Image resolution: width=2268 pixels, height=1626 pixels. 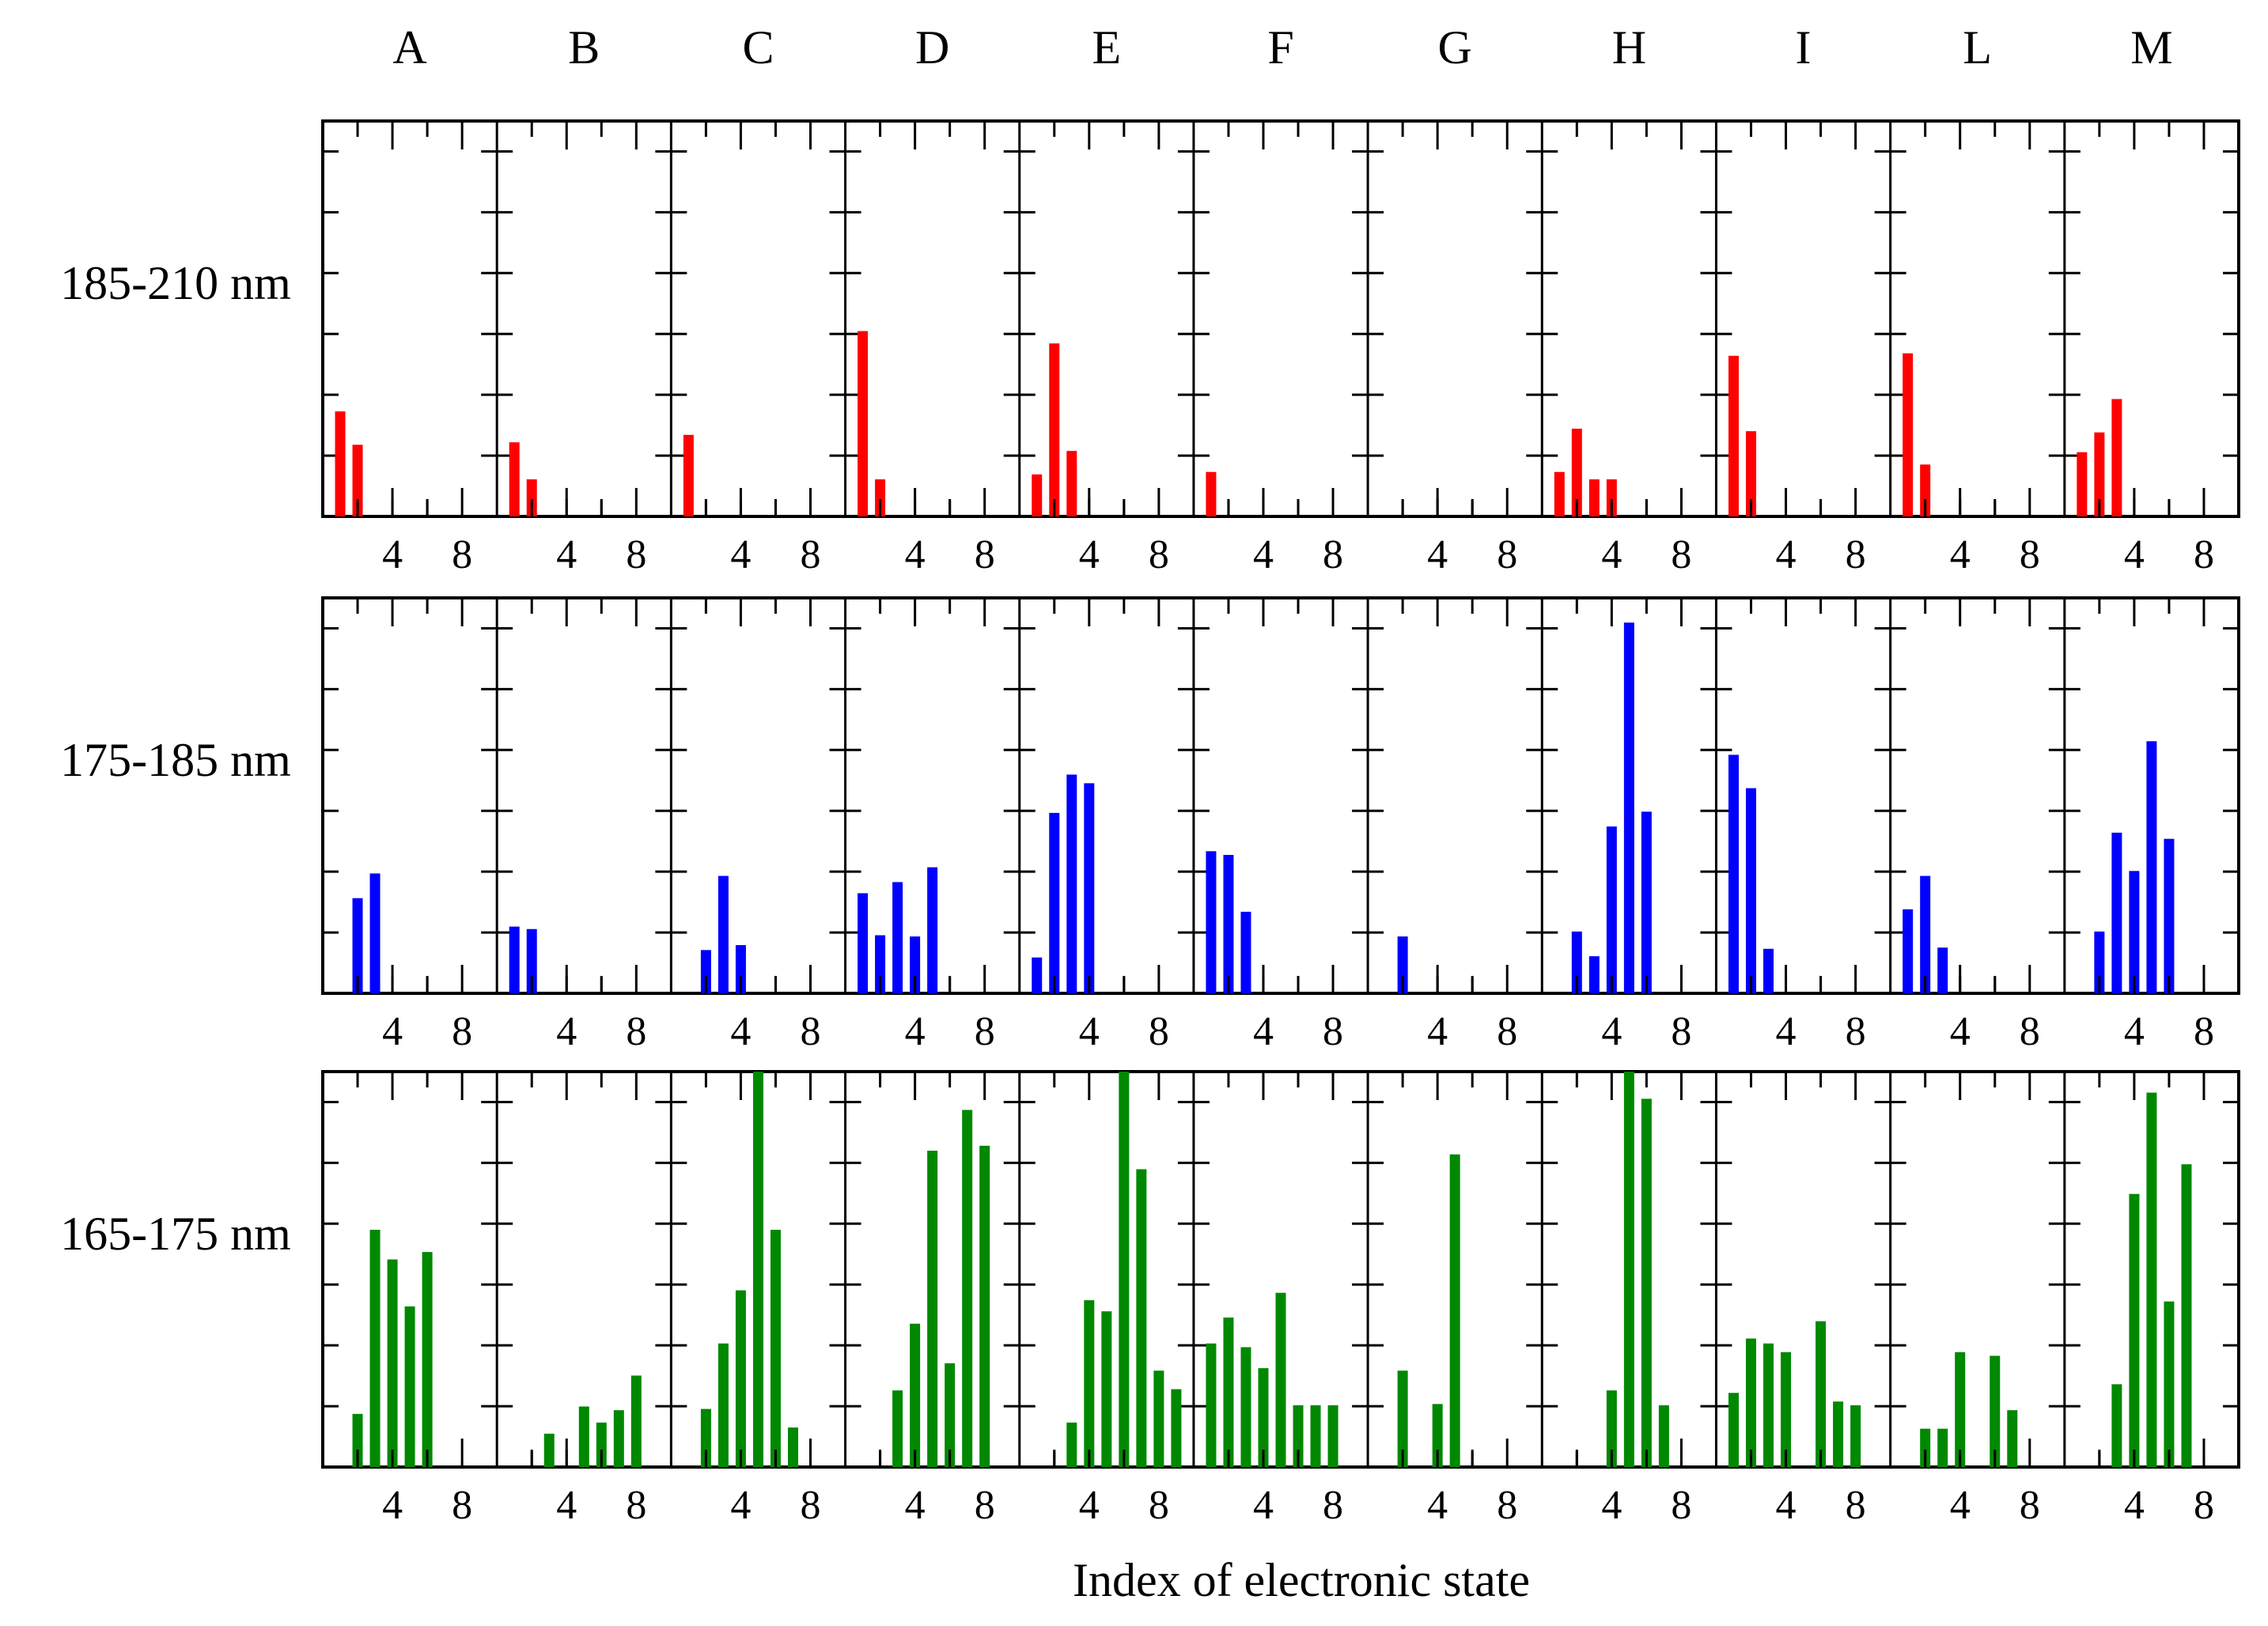 What do you see at coordinates (932, 47) in the screenshot?
I see `column-label-D: D` at bounding box center [932, 47].